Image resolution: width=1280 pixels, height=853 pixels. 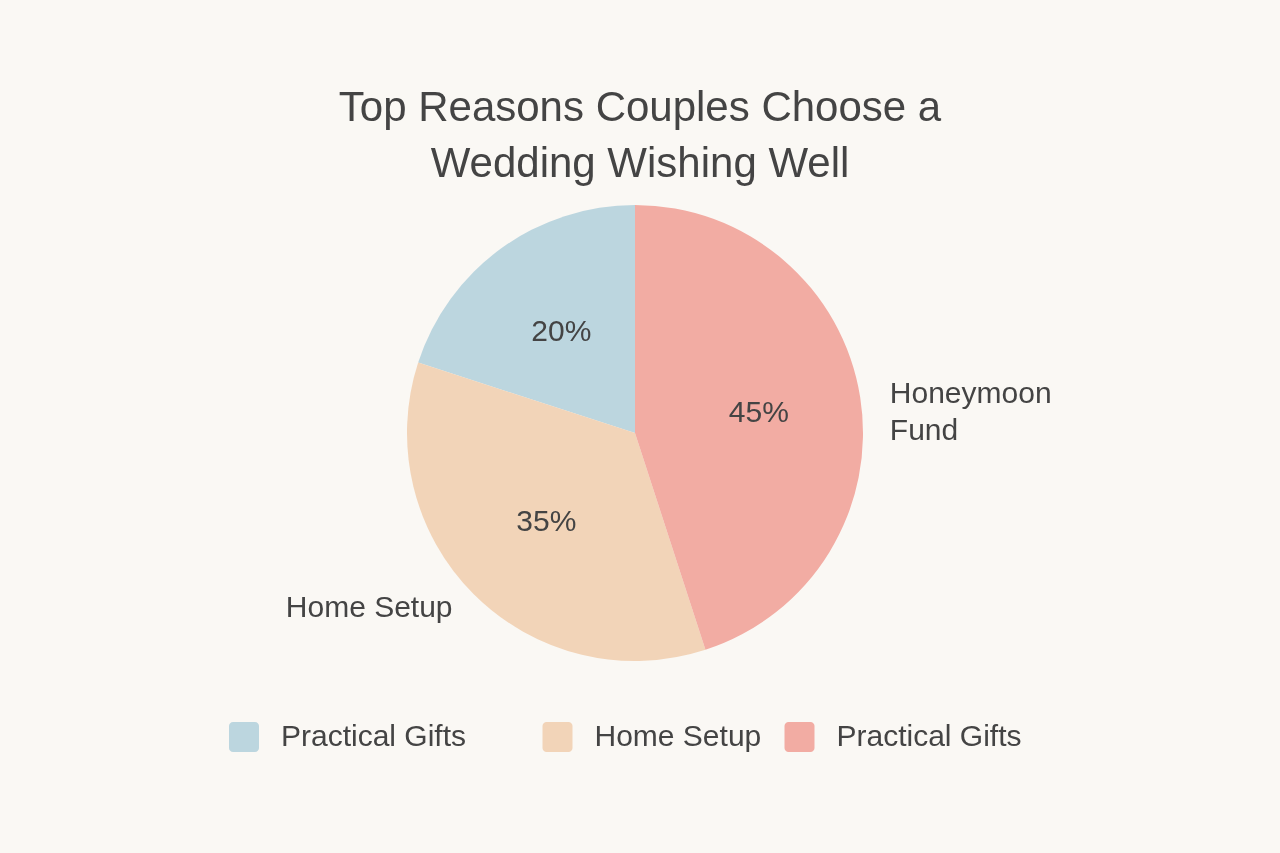 What do you see at coordinates (546, 520) in the screenshot?
I see `data-label: 35%` at bounding box center [546, 520].